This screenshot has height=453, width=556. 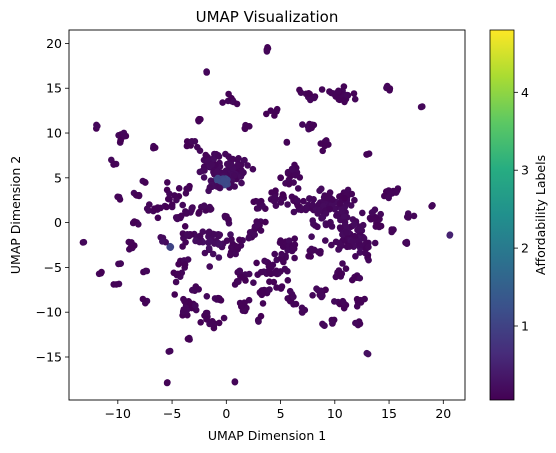 What do you see at coordinates (525, 248) in the screenshot?
I see `colorbar-tick-label: 2` at bounding box center [525, 248].